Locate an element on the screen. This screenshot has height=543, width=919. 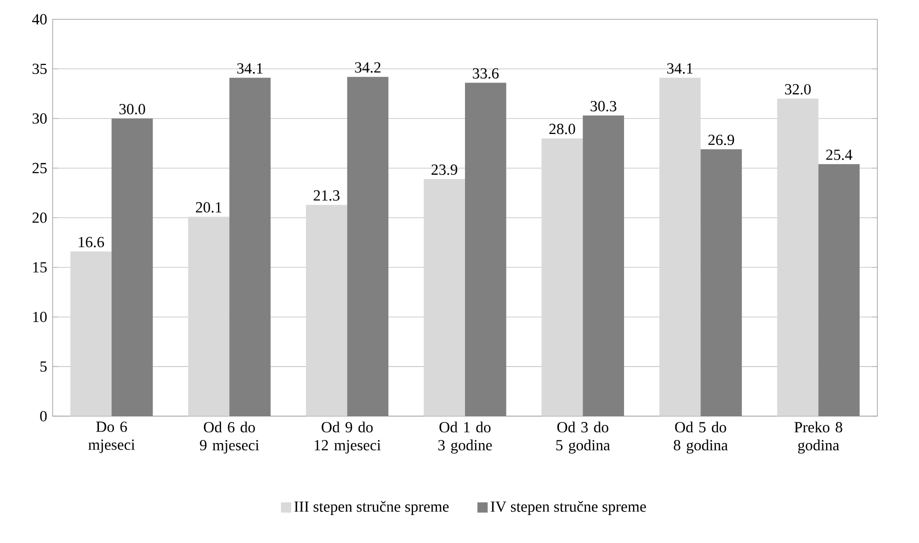
data-label: 32.0 is located at coordinates (798, 89).